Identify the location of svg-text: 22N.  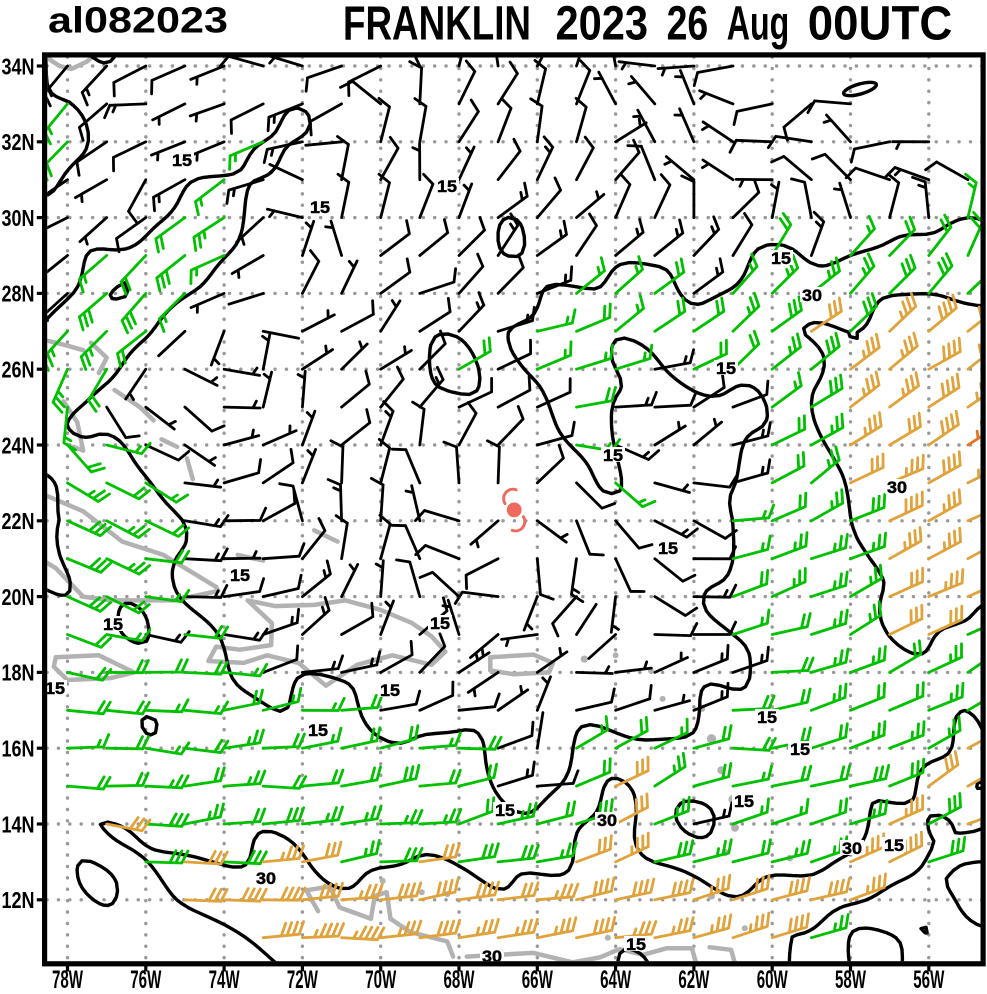
(18, 521).